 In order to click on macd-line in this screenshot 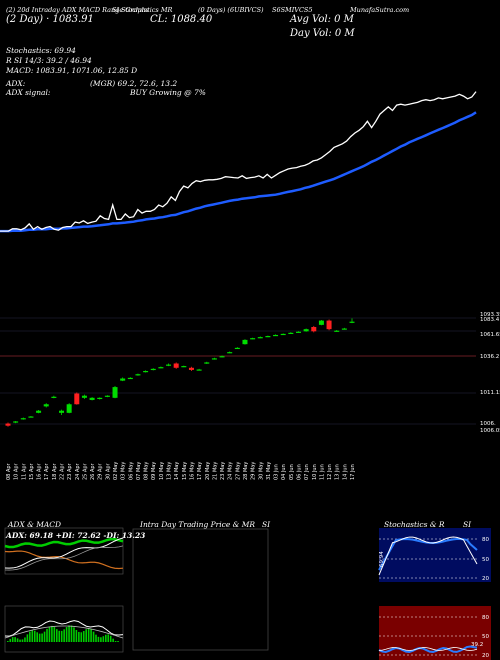, I will do `click(64, 628)`.